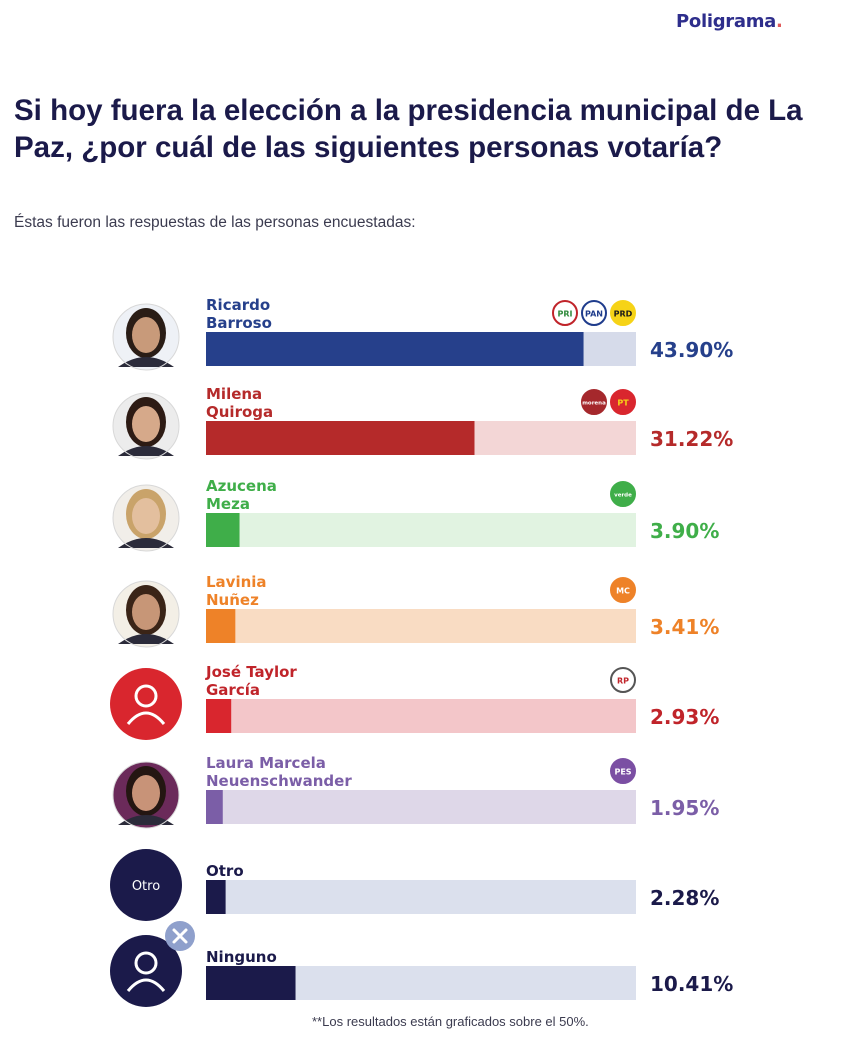 This screenshot has height=1048, width=850. Describe the element at coordinates (234, 394) in the screenshot. I see `candidate-name: Milena` at that location.